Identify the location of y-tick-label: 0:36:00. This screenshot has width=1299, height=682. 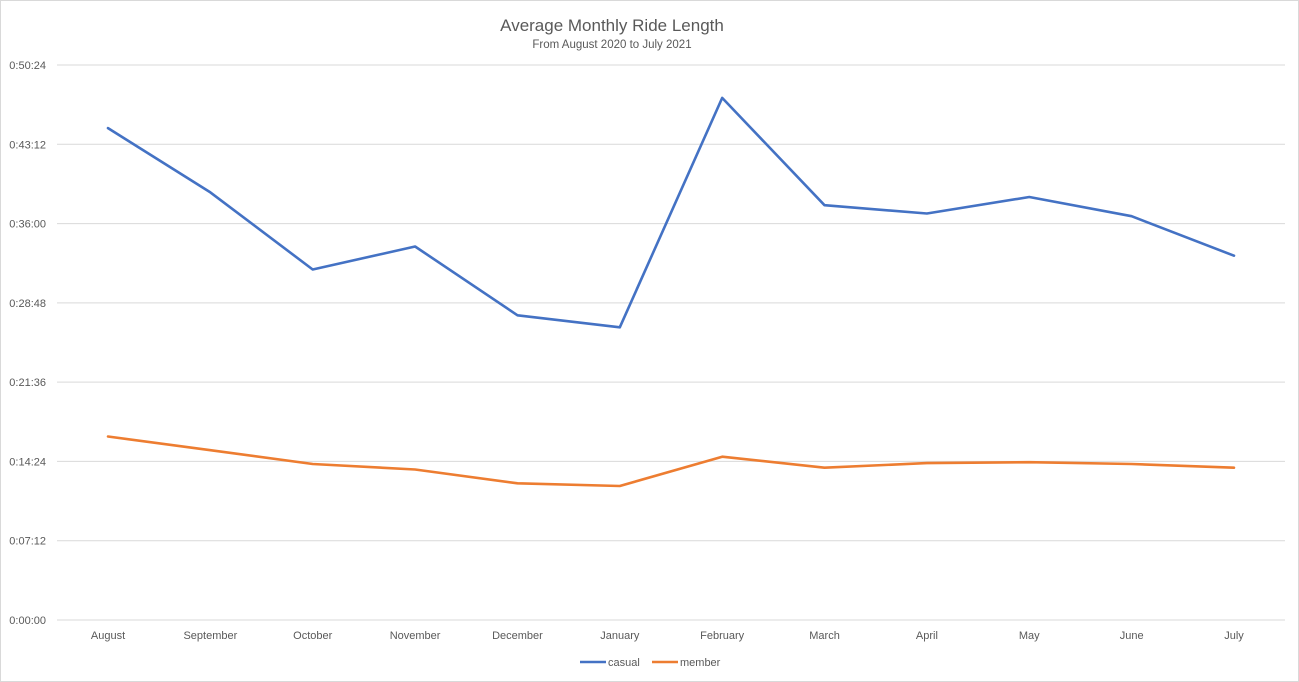
(27, 225).